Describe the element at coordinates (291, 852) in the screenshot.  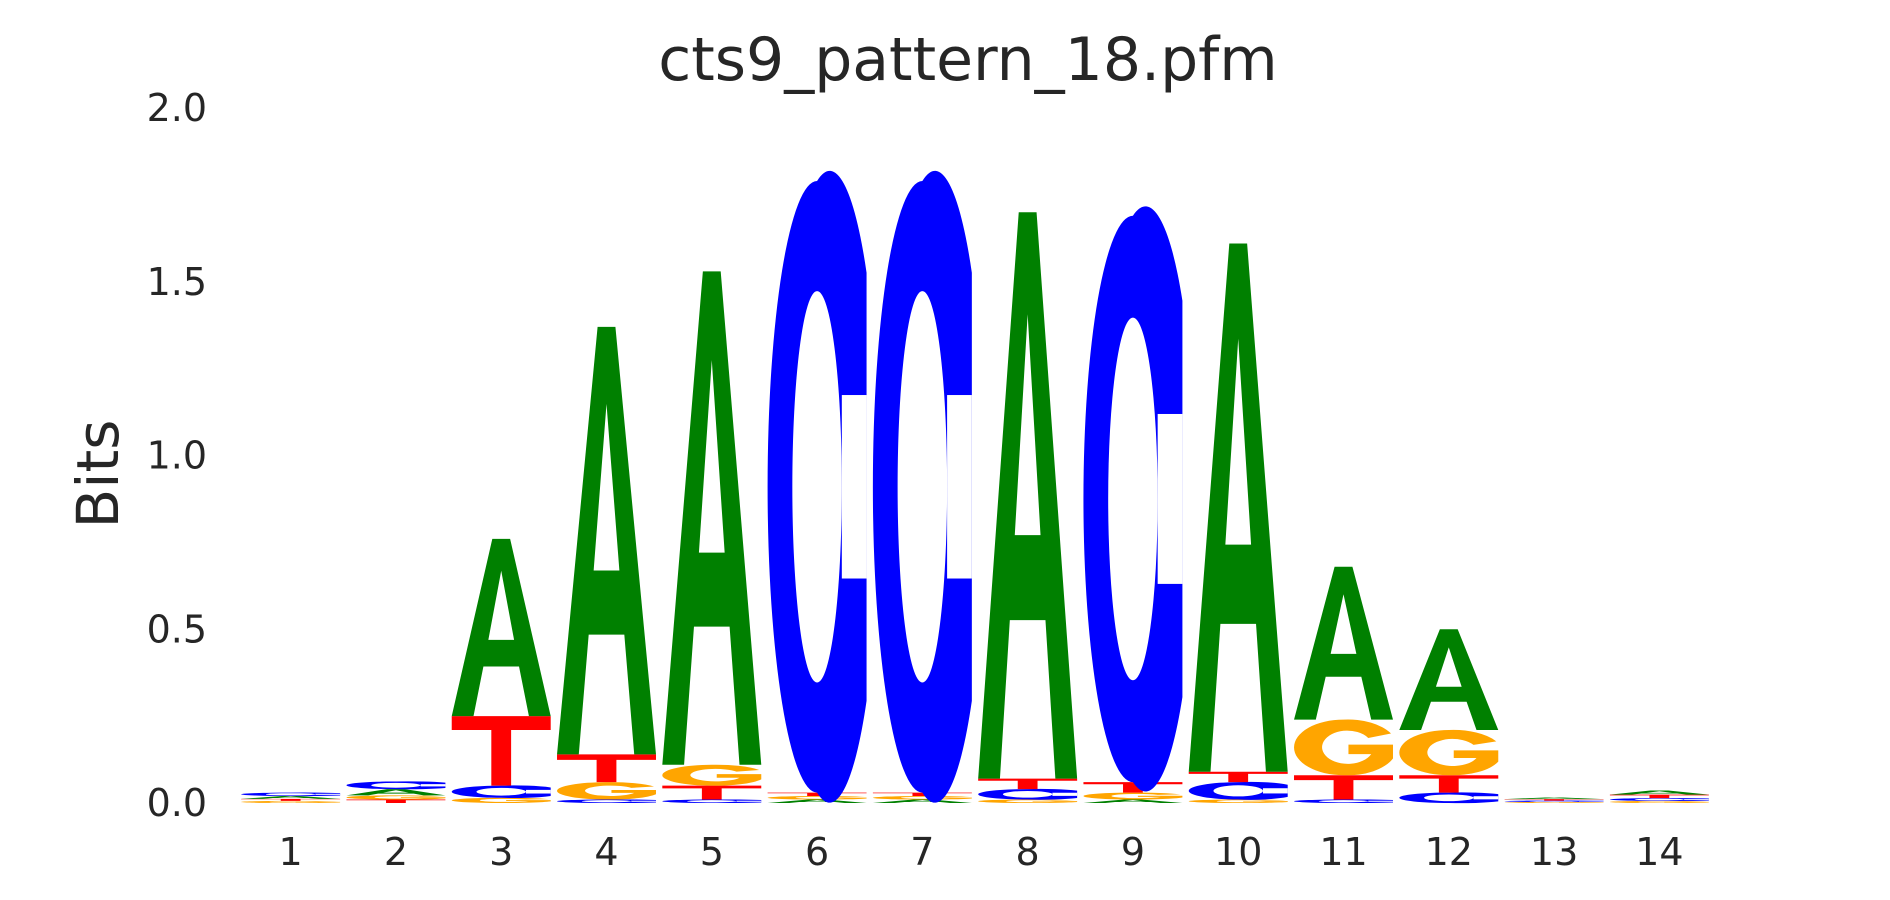
I see `x-tick-label: 1` at that location.